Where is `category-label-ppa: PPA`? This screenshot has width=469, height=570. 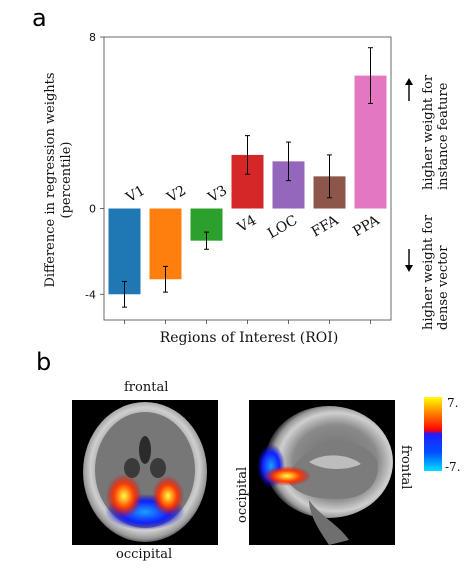 category-label-ppa: PPA is located at coordinates (366, 226).